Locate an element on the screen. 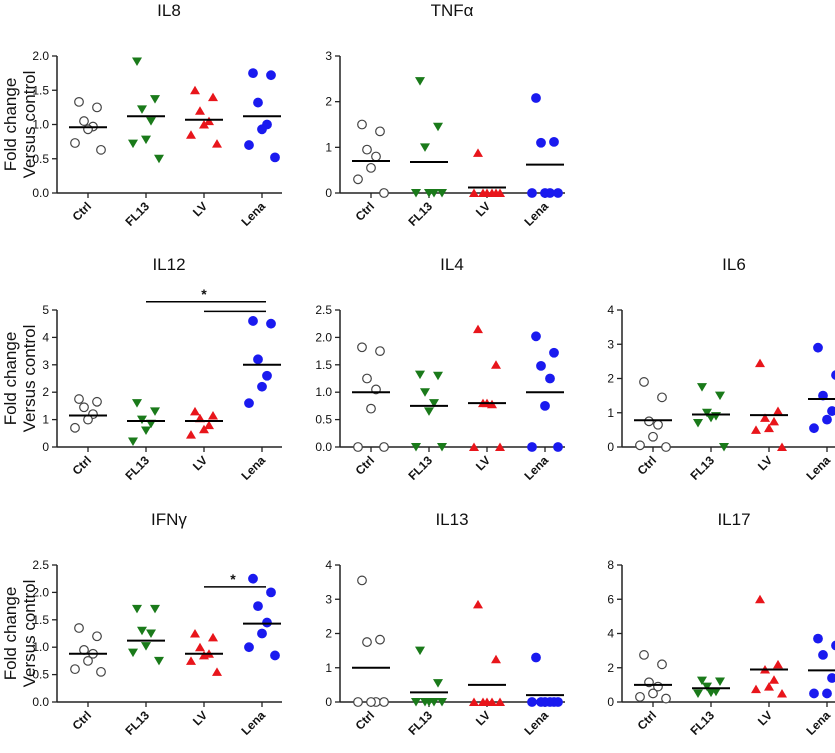 The width and height of the screenshot is (835, 753). panel-title: IL17 is located at coordinates (733, 519).